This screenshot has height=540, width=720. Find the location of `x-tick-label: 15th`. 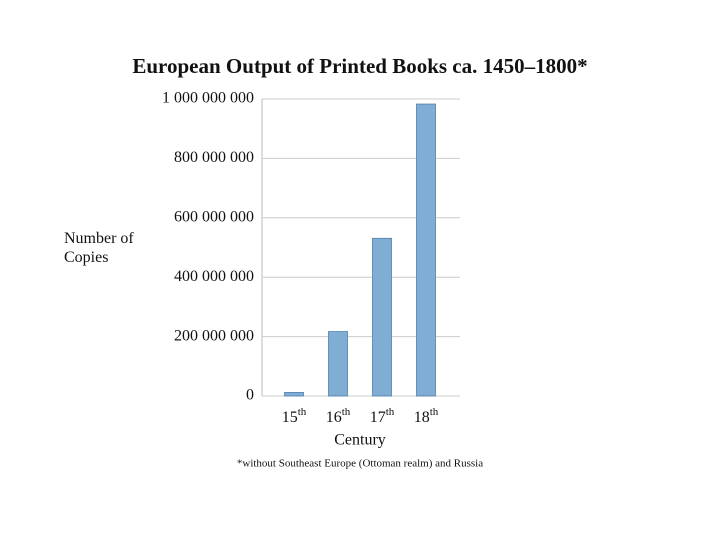

x-tick-label: 15th is located at coordinates (294, 416).